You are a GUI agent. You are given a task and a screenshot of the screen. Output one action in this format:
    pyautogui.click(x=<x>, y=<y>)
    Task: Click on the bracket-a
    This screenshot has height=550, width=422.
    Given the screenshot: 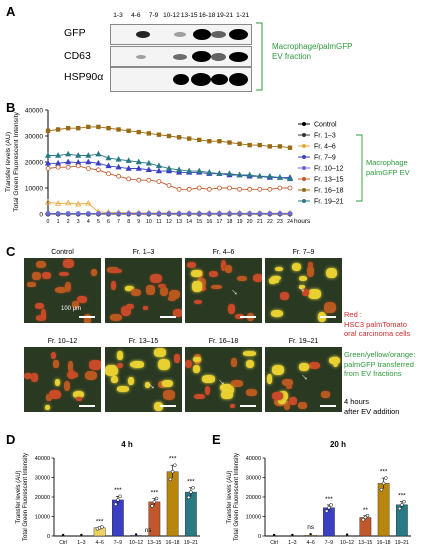 What is the action you would take?
    pyautogui.click(x=259, y=56)
    